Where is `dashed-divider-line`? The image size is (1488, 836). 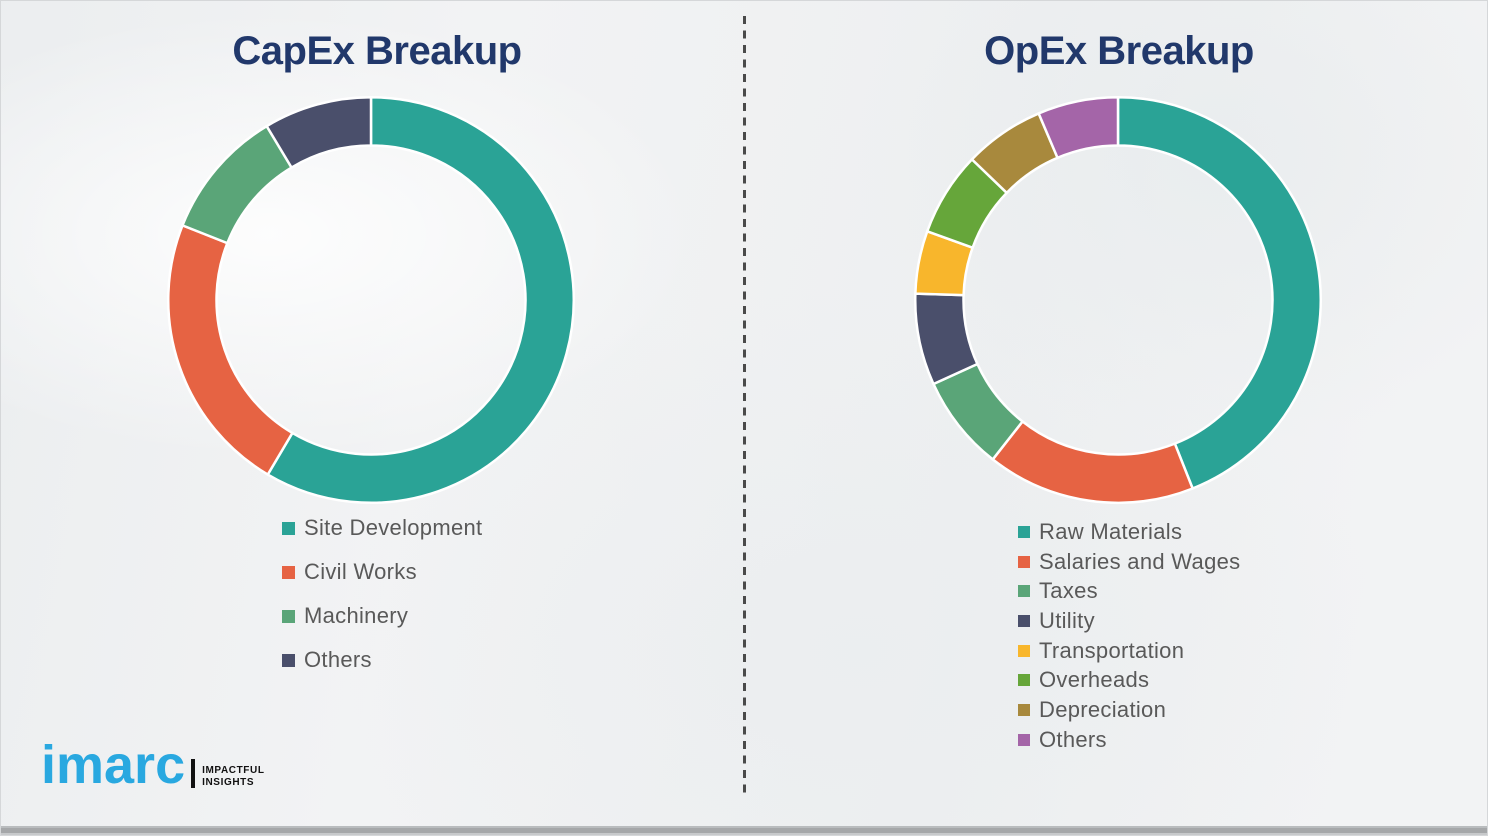 dashed-divider-line is located at coordinates (744, 405).